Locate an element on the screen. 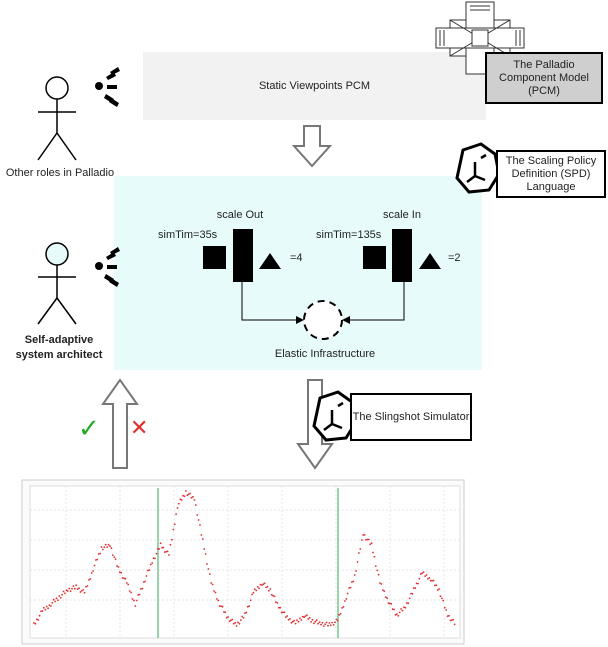 Image resolution: width=608 pixels, height=647 pixels. broadcast-icon is located at coordinates (107, 267).